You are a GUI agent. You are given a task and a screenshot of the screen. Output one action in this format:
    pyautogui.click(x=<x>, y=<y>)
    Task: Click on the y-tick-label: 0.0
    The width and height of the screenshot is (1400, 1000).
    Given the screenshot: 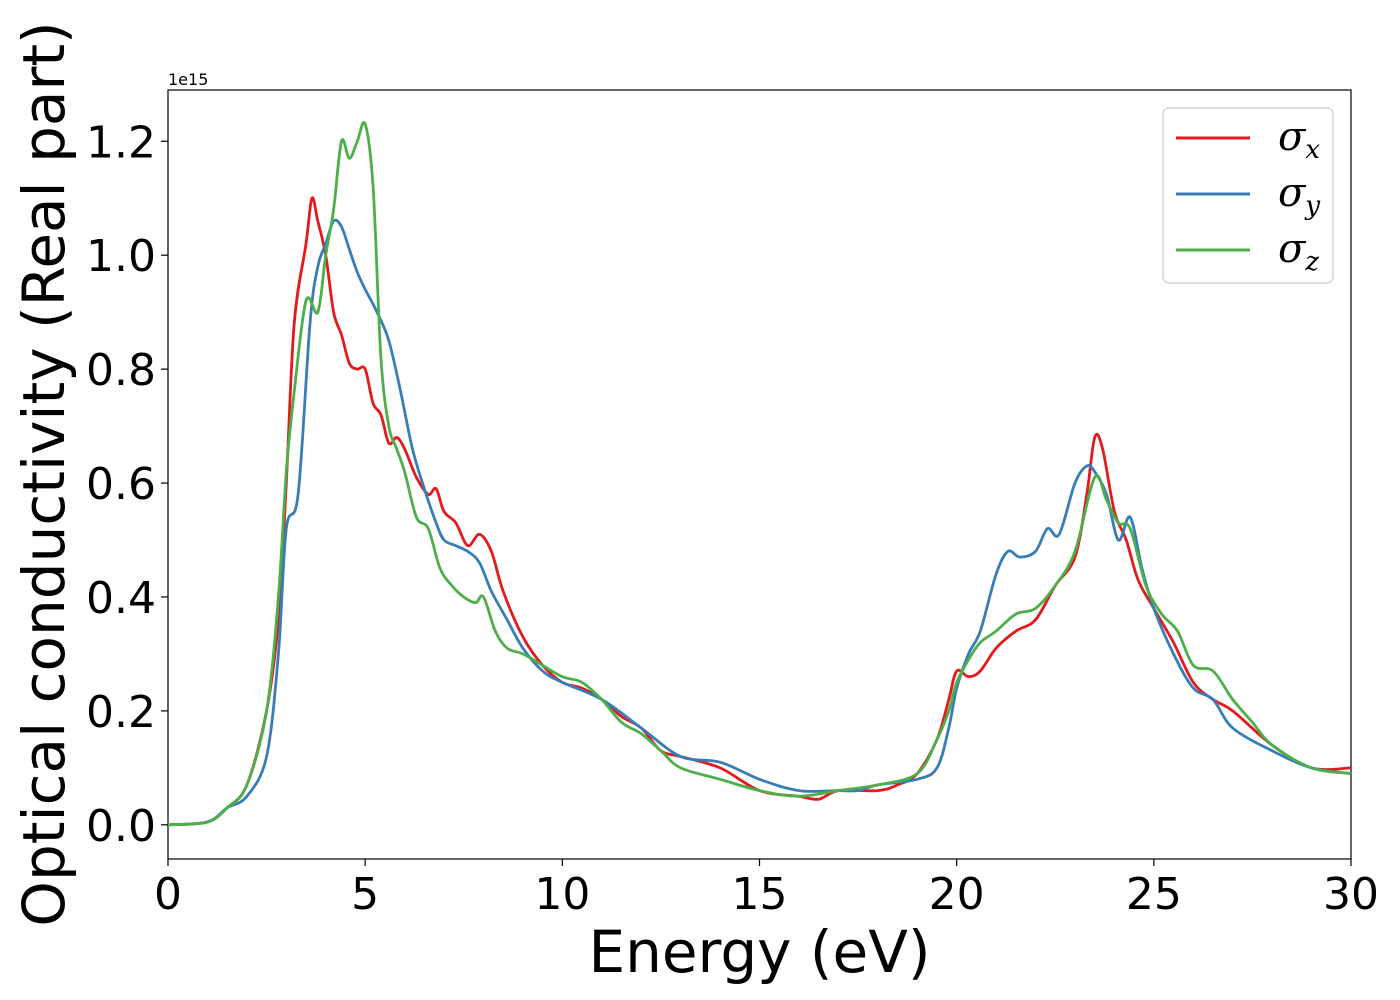 What is the action you would take?
    pyautogui.click(x=121, y=826)
    